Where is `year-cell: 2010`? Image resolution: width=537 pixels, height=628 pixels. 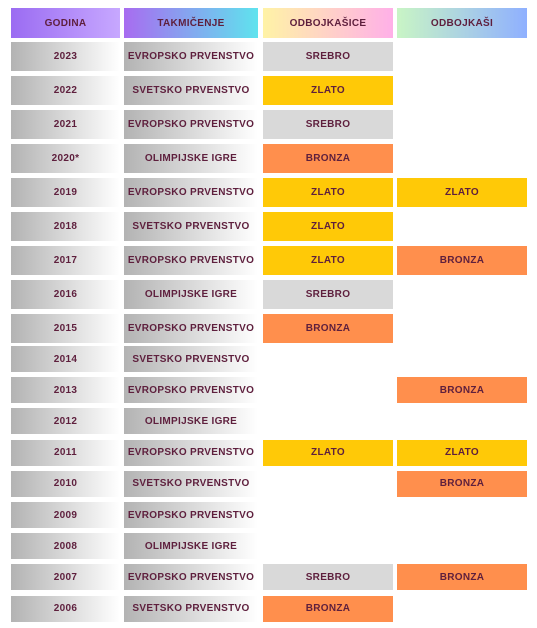 year-cell: 2010 is located at coordinates (65, 483).